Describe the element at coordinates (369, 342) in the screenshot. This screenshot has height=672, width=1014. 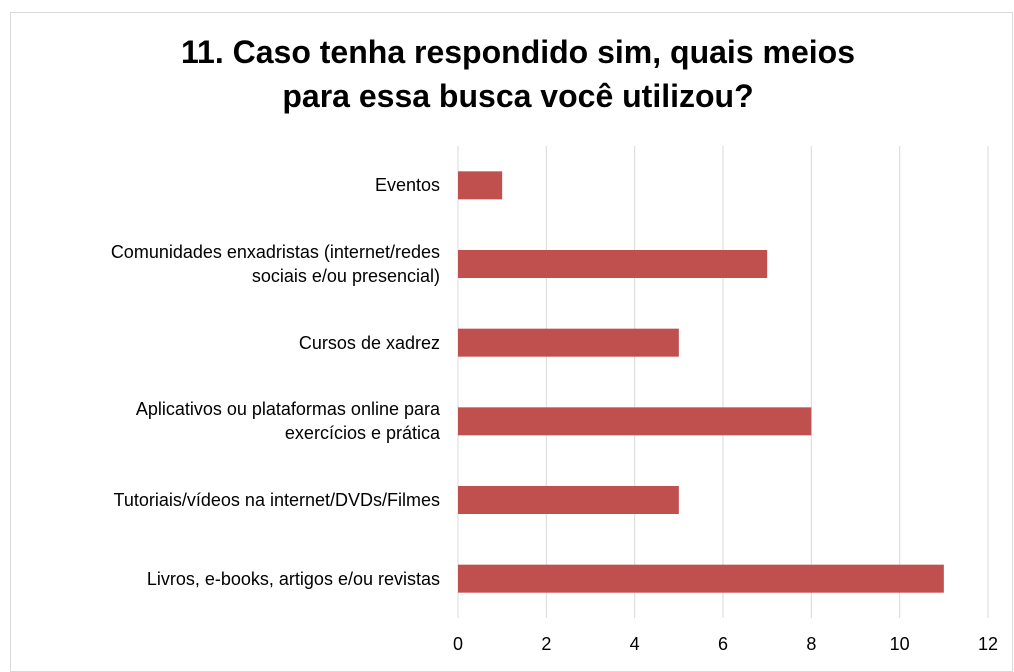
I see `y-tick-label: Cursos de xadrez` at that location.